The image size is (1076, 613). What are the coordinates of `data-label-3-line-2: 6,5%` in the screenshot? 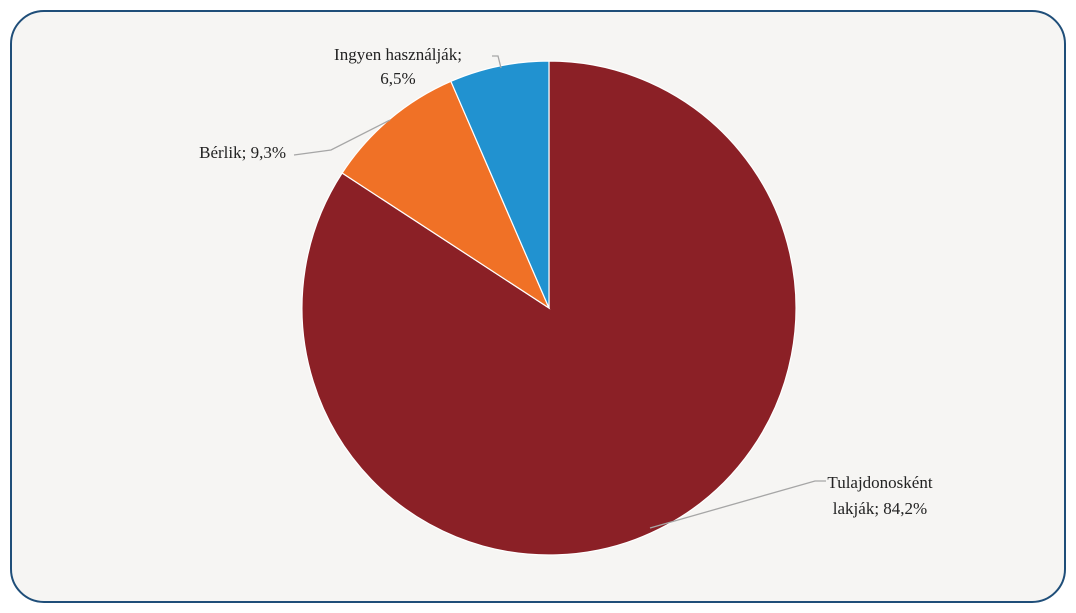 It's located at (397, 78).